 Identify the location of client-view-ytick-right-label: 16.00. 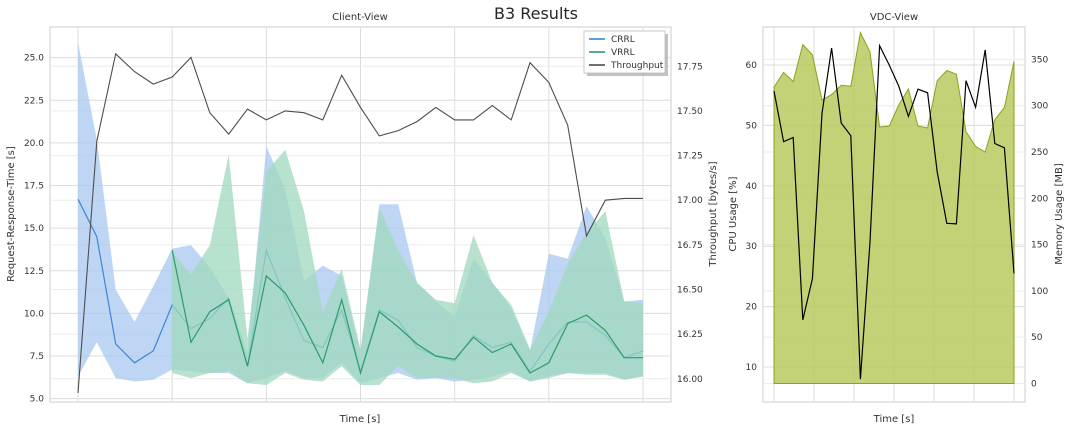
(690, 380).